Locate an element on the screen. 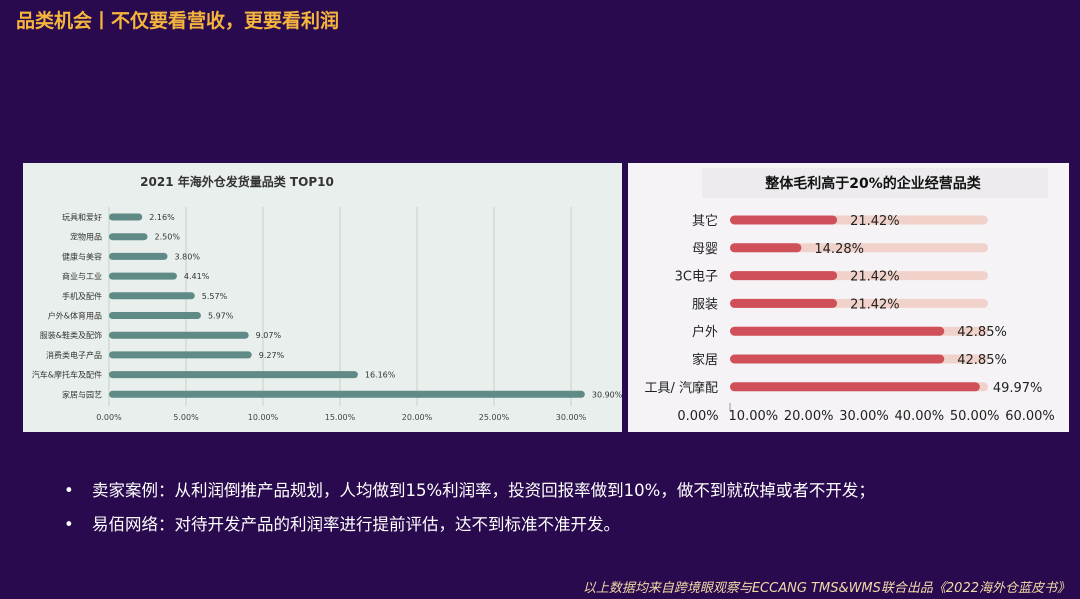 This screenshot has height=599, width=1080. category-label: 健康与美容 is located at coordinates (82, 256).